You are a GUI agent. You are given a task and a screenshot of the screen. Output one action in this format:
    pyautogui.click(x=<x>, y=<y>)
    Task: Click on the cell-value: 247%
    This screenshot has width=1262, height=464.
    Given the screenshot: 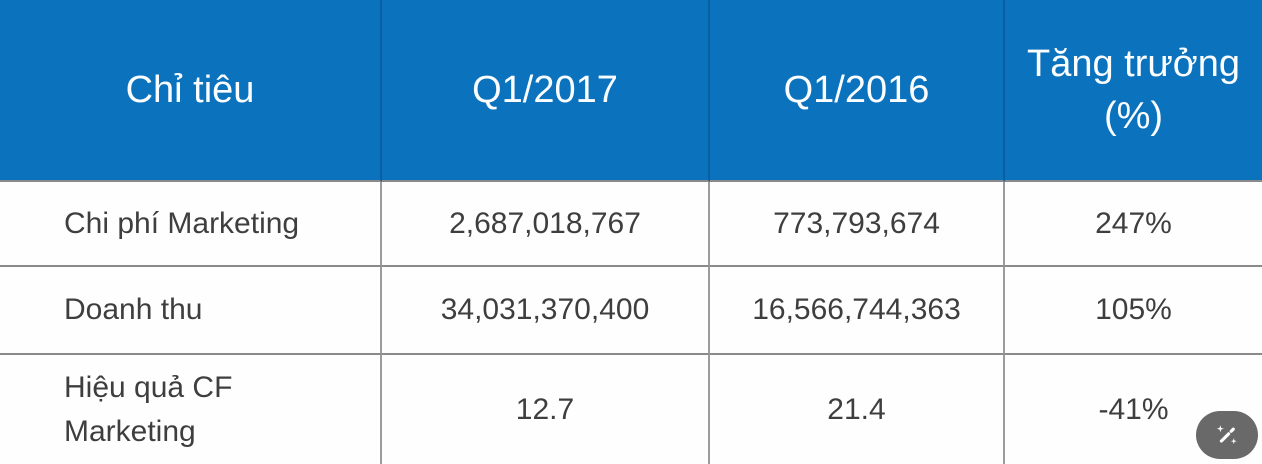 What is the action you would take?
    pyautogui.click(x=1133, y=223)
    